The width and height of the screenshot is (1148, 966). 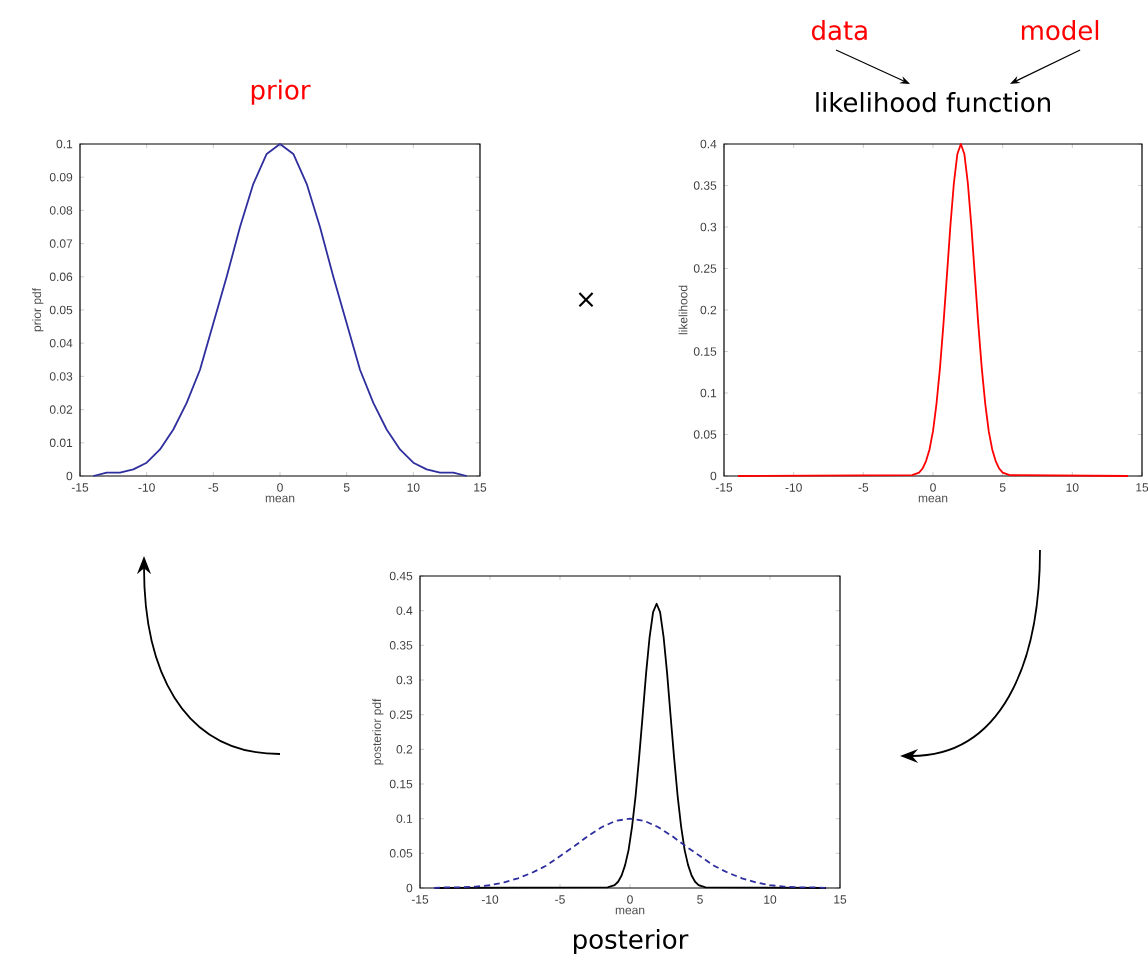 I want to click on text: data, so click(x=839, y=30).